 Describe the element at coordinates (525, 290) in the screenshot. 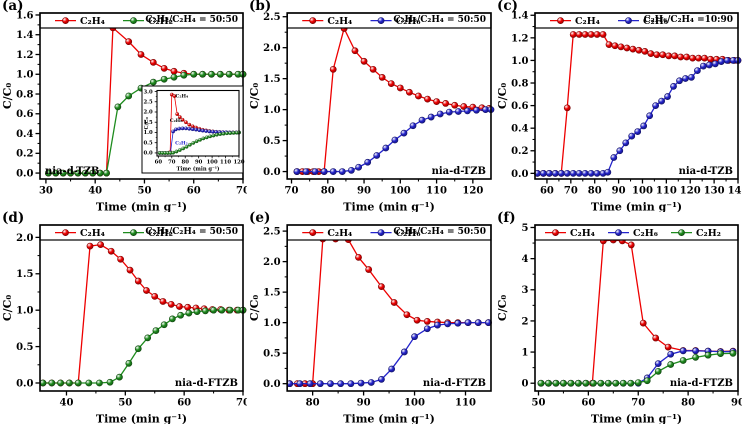

I see `y-tick-label: 3` at that location.